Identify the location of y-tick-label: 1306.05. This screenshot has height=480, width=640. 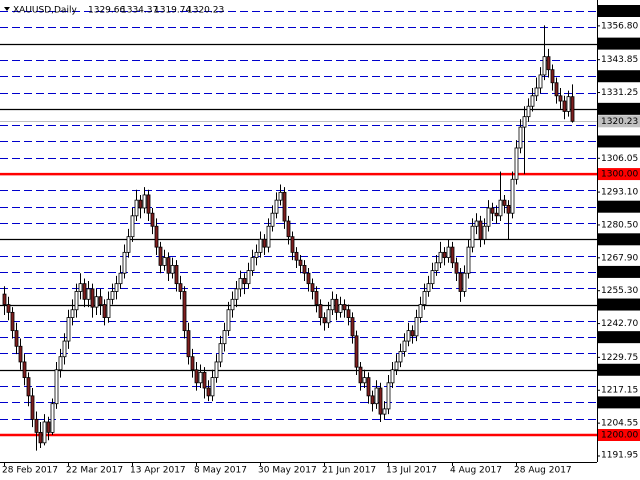
(619, 159).